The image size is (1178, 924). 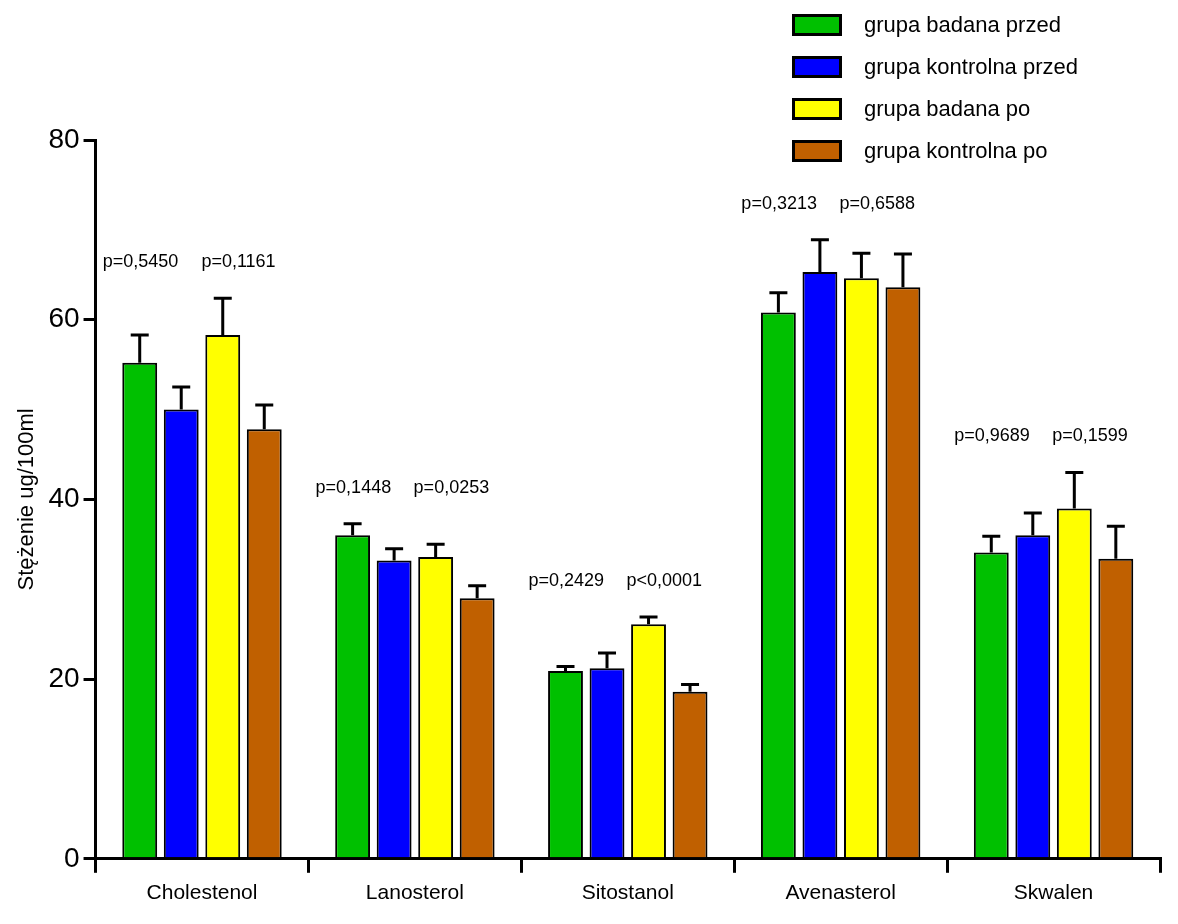 I want to click on annotation: p=0,3213, so click(x=779, y=202).